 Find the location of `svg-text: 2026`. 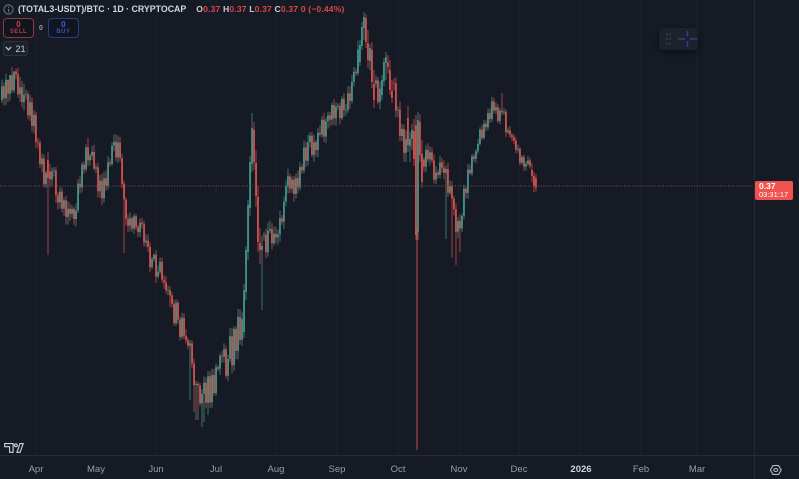

svg-text: 2026 is located at coordinates (580, 469).